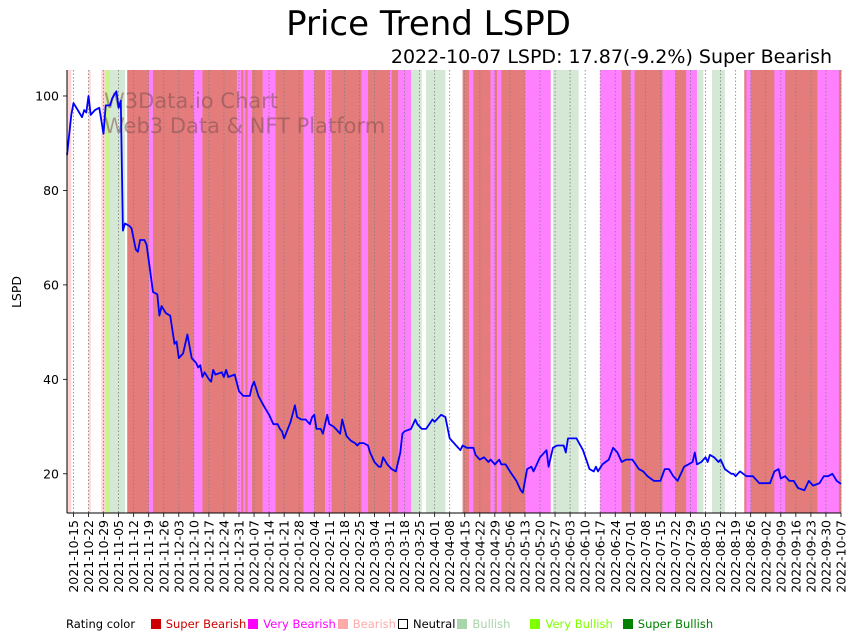  I want to click on x-tick-label: 2022-09-23, so click(810, 556).